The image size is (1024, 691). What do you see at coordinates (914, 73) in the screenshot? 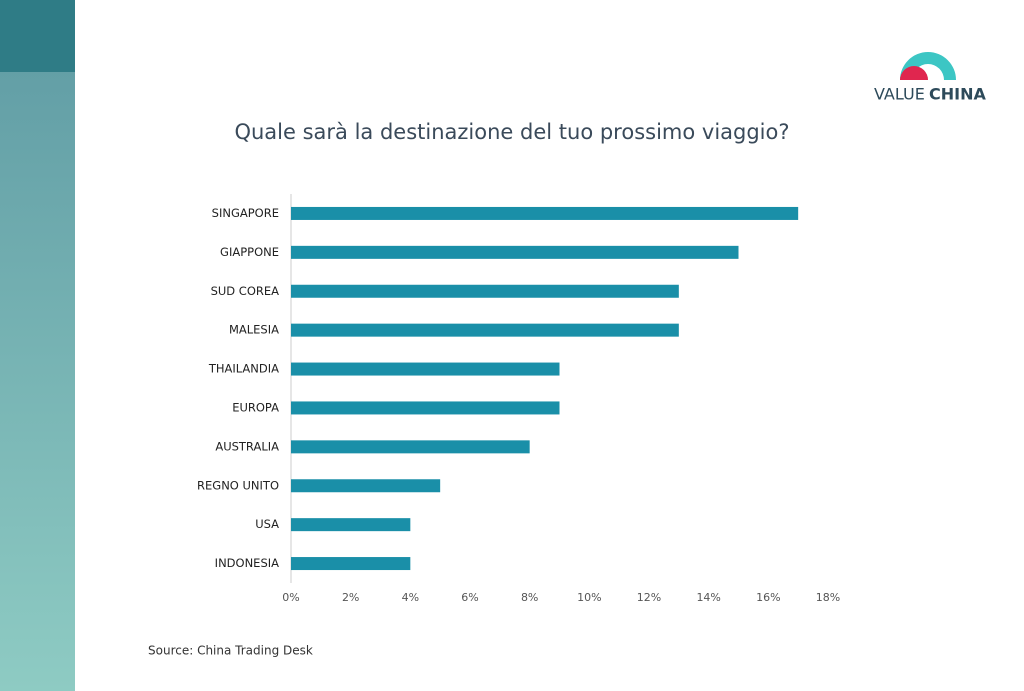
I see `logo-dot` at bounding box center [914, 73].